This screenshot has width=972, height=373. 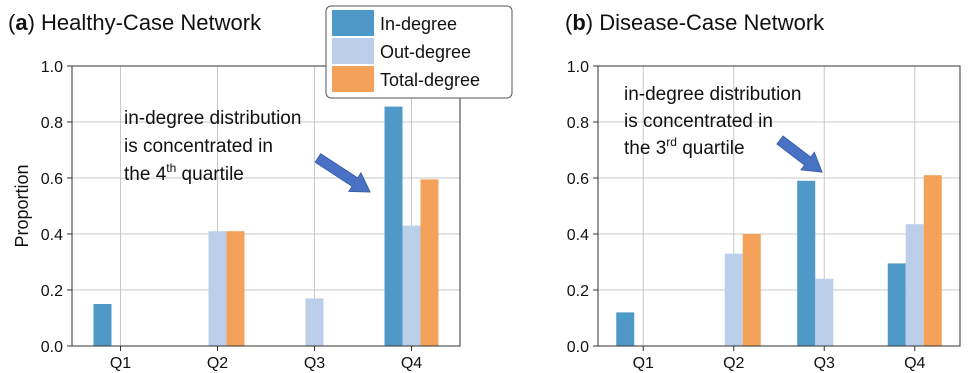 I want to click on y-axis-label: Proportion, so click(x=22, y=205).